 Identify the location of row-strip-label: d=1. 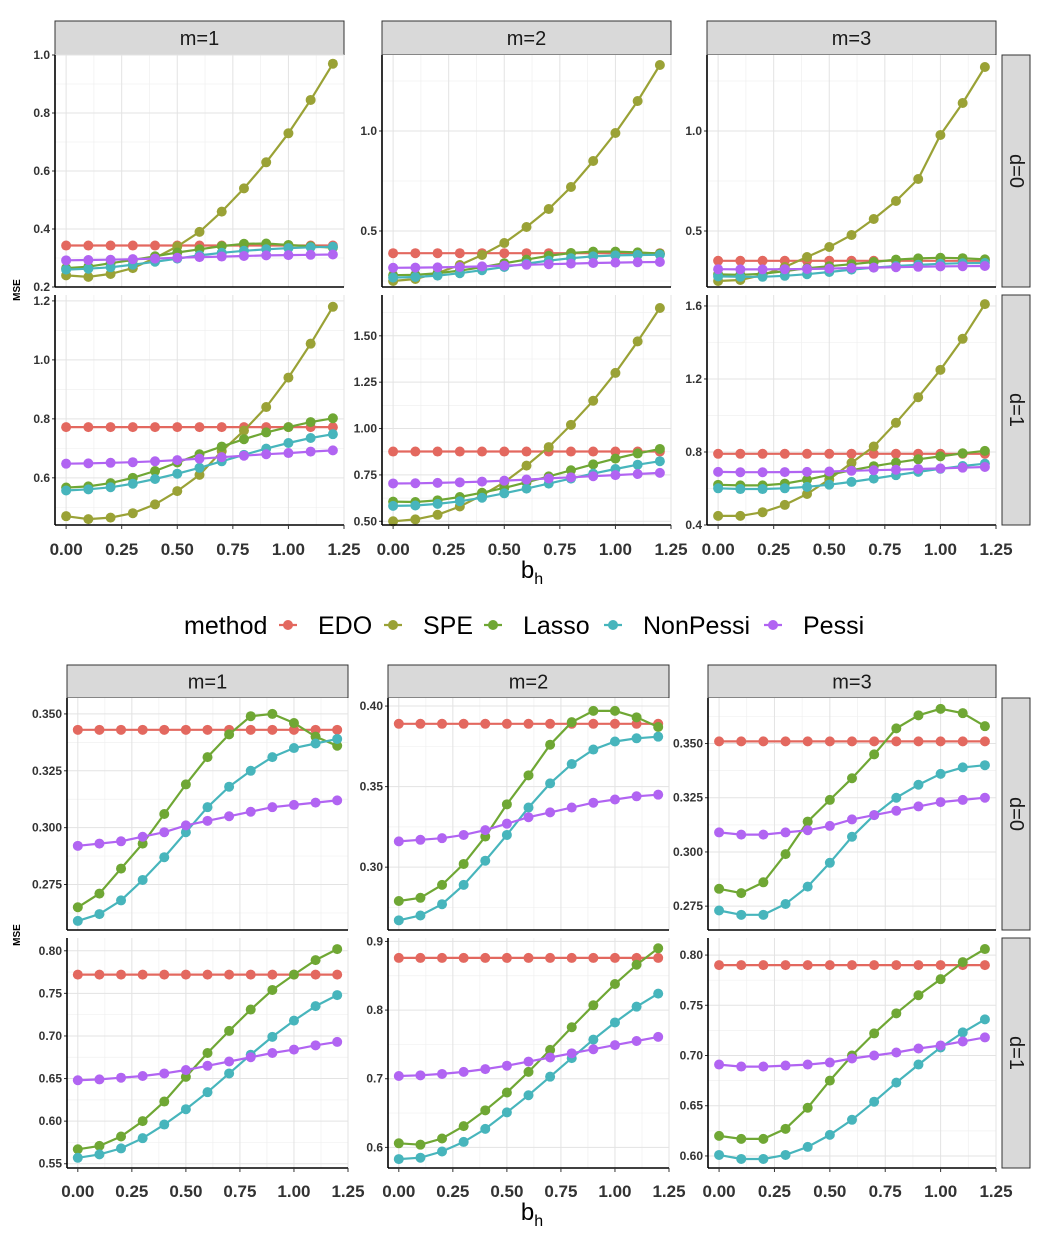
(1016, 410).